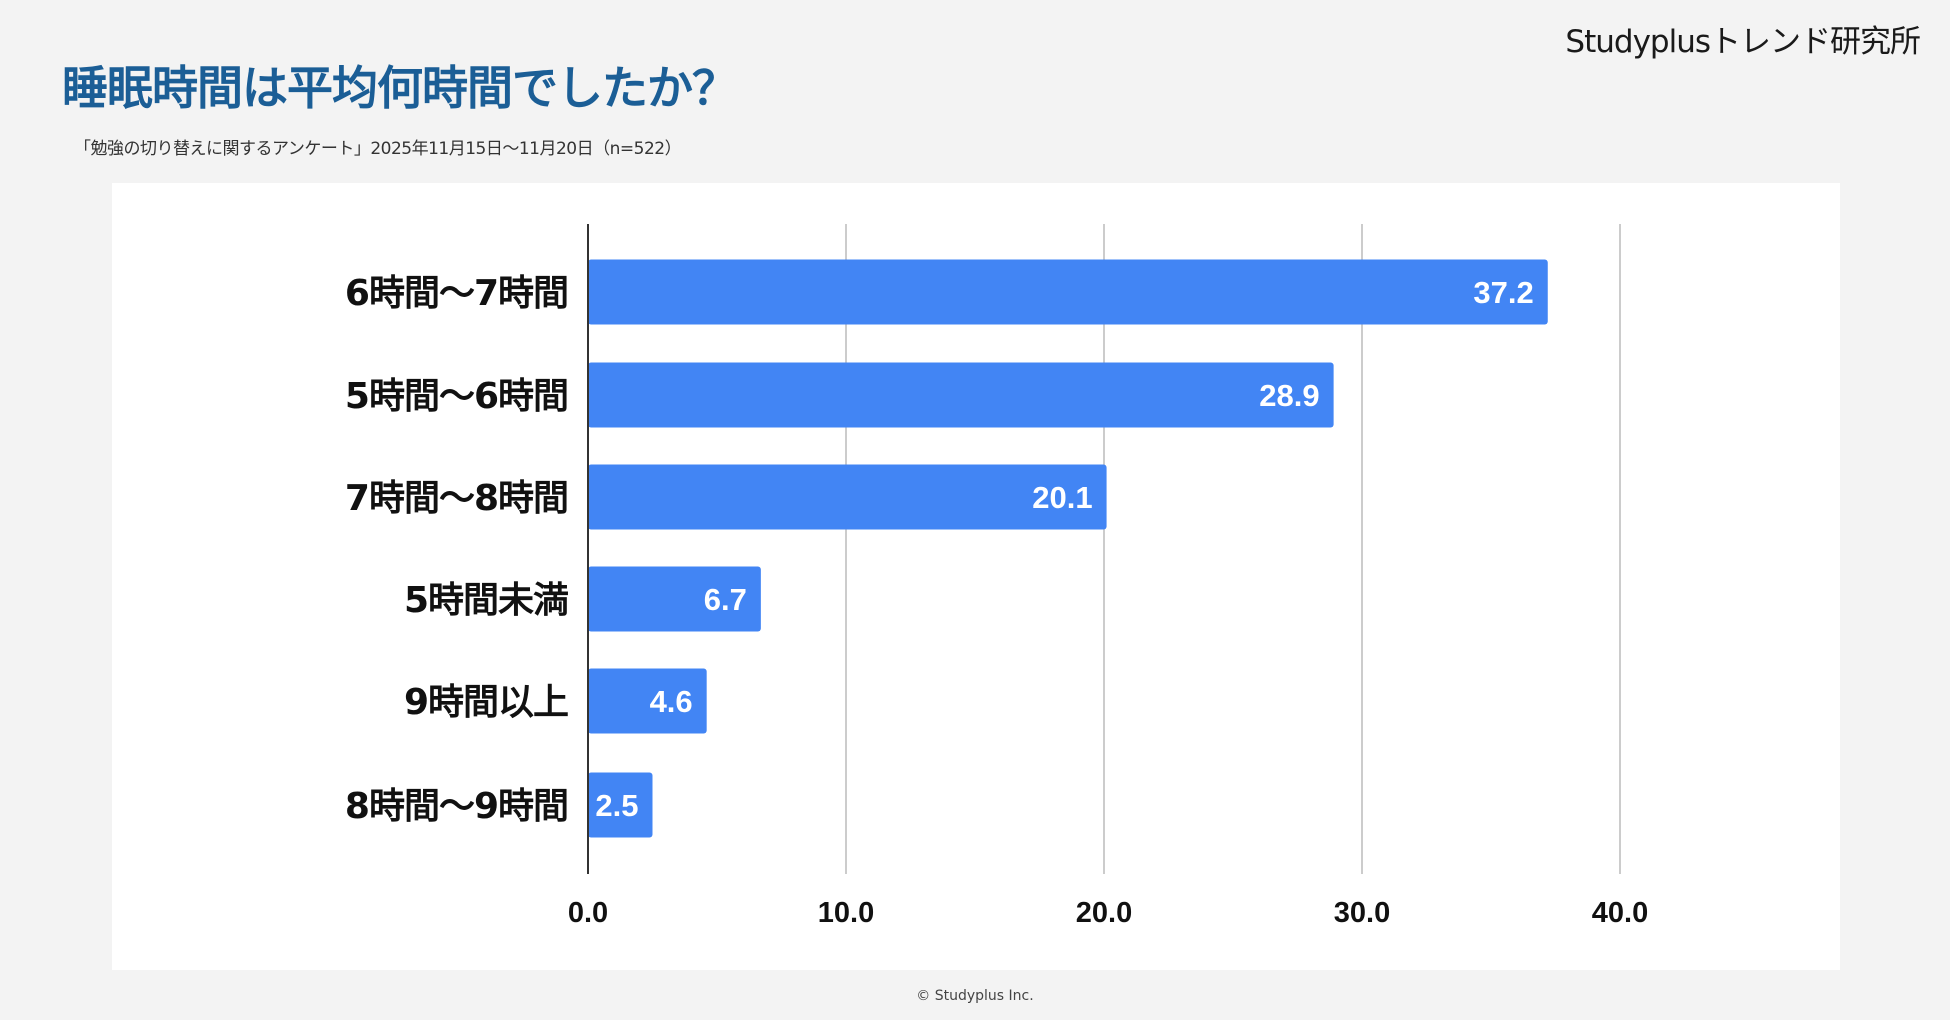 This screenshot has height=1020, width=1950. I want to click on category-label: 6時間〜7時間, so click(456, 293).